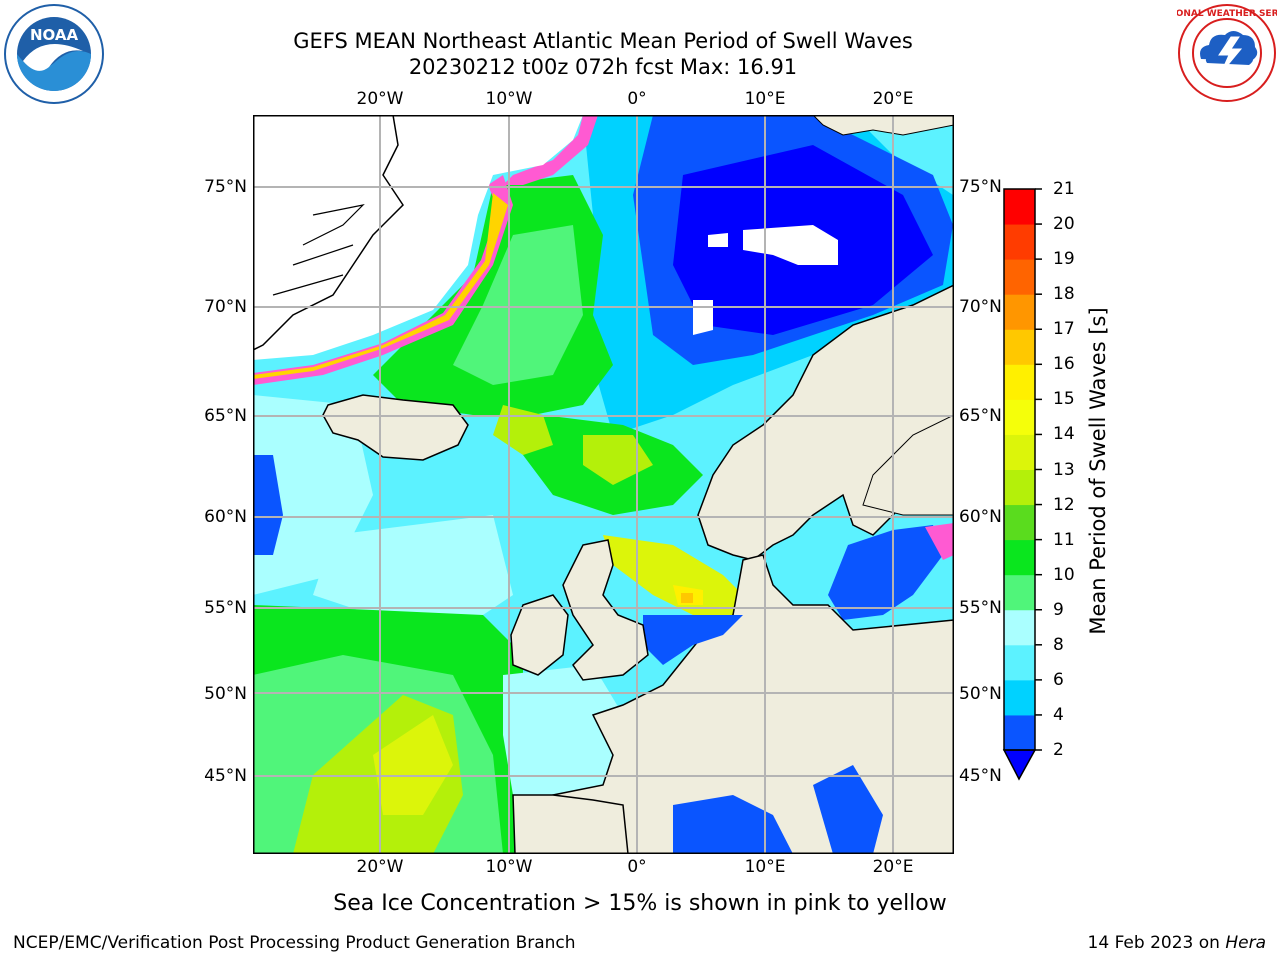 The width and height of the screenshot is (1280, 960). Describe the element at coordinates (1064, 574) in the screenshot. I see `colorbar-tick-label: 10` at that location.